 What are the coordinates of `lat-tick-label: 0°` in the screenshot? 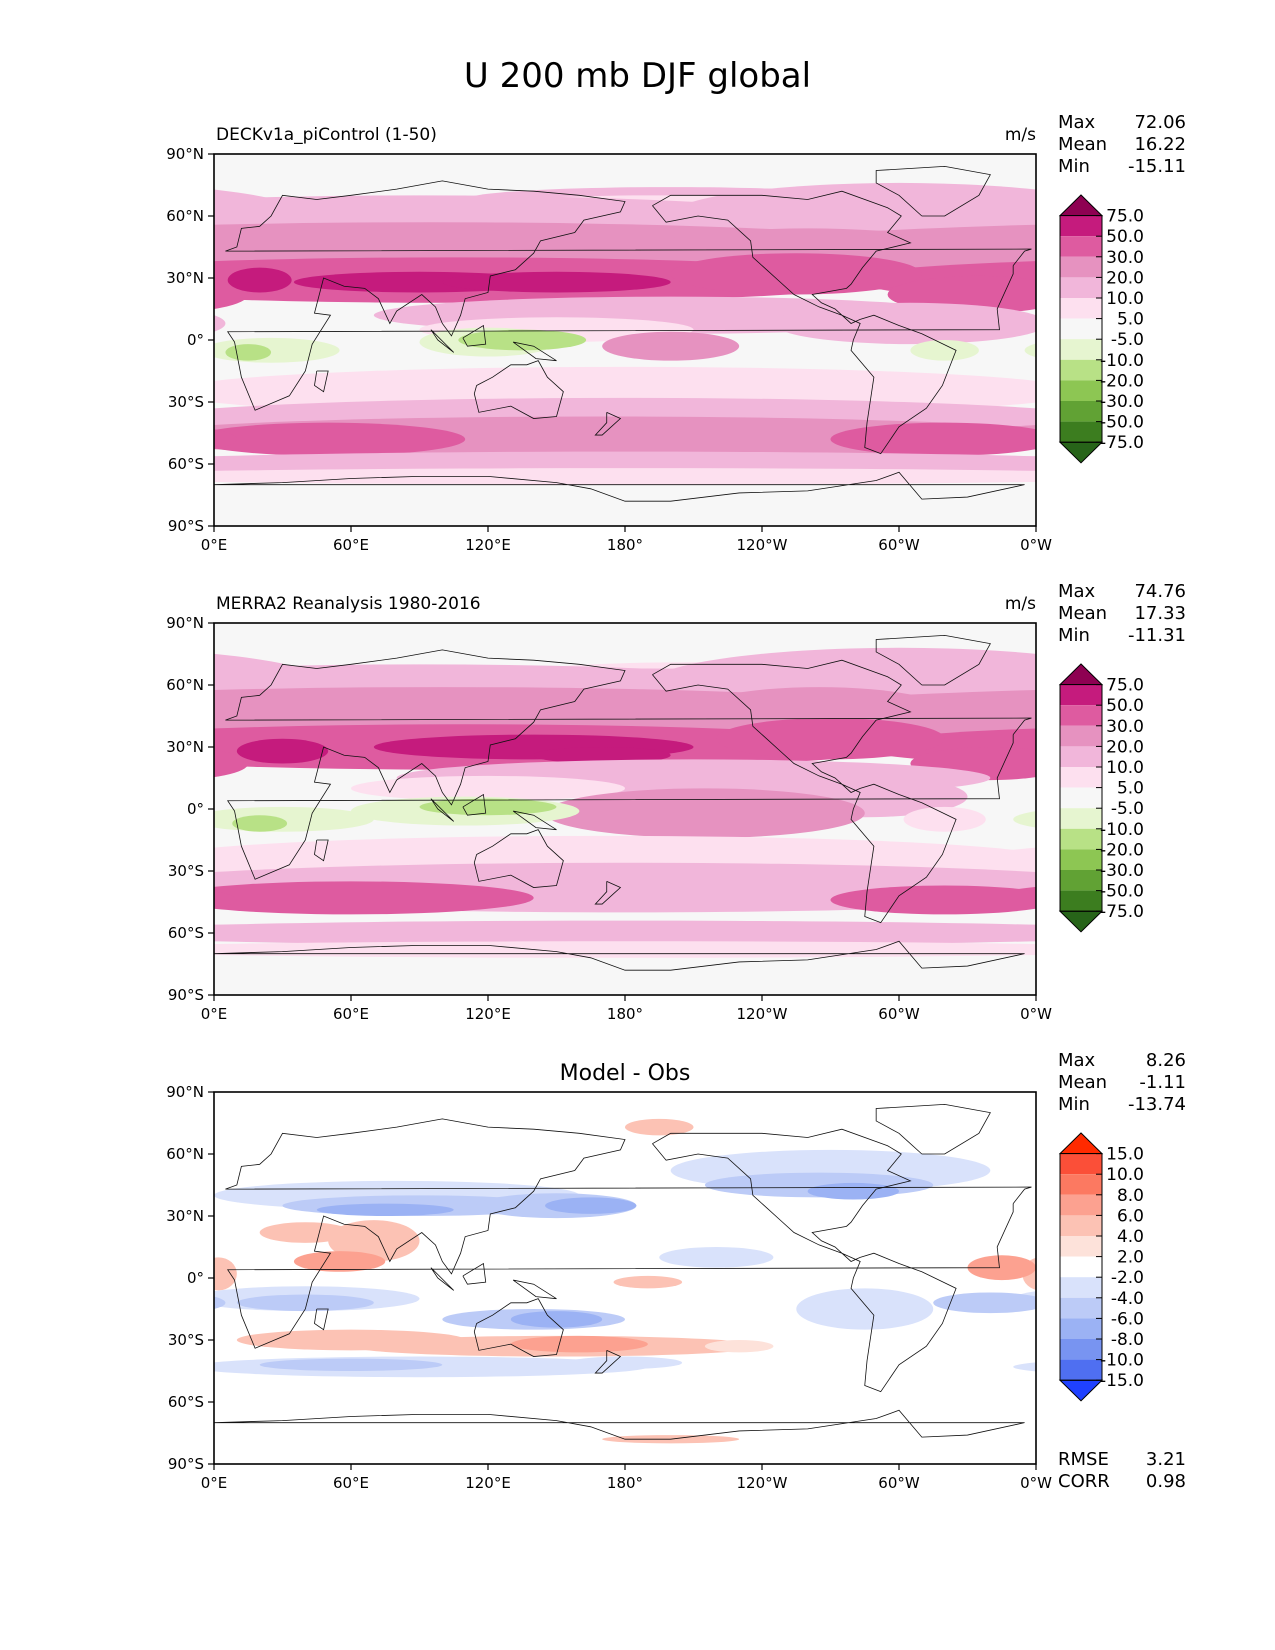 It's located at (195, 809).